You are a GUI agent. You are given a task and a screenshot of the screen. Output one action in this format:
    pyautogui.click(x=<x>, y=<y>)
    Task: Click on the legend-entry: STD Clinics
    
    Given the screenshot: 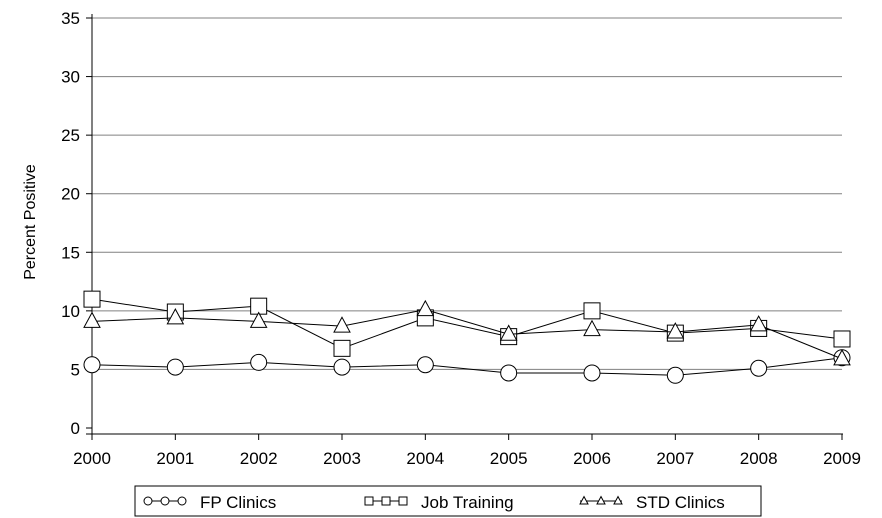 What is the action you would take?
    pyautogui.click(x=652, y=502)
    